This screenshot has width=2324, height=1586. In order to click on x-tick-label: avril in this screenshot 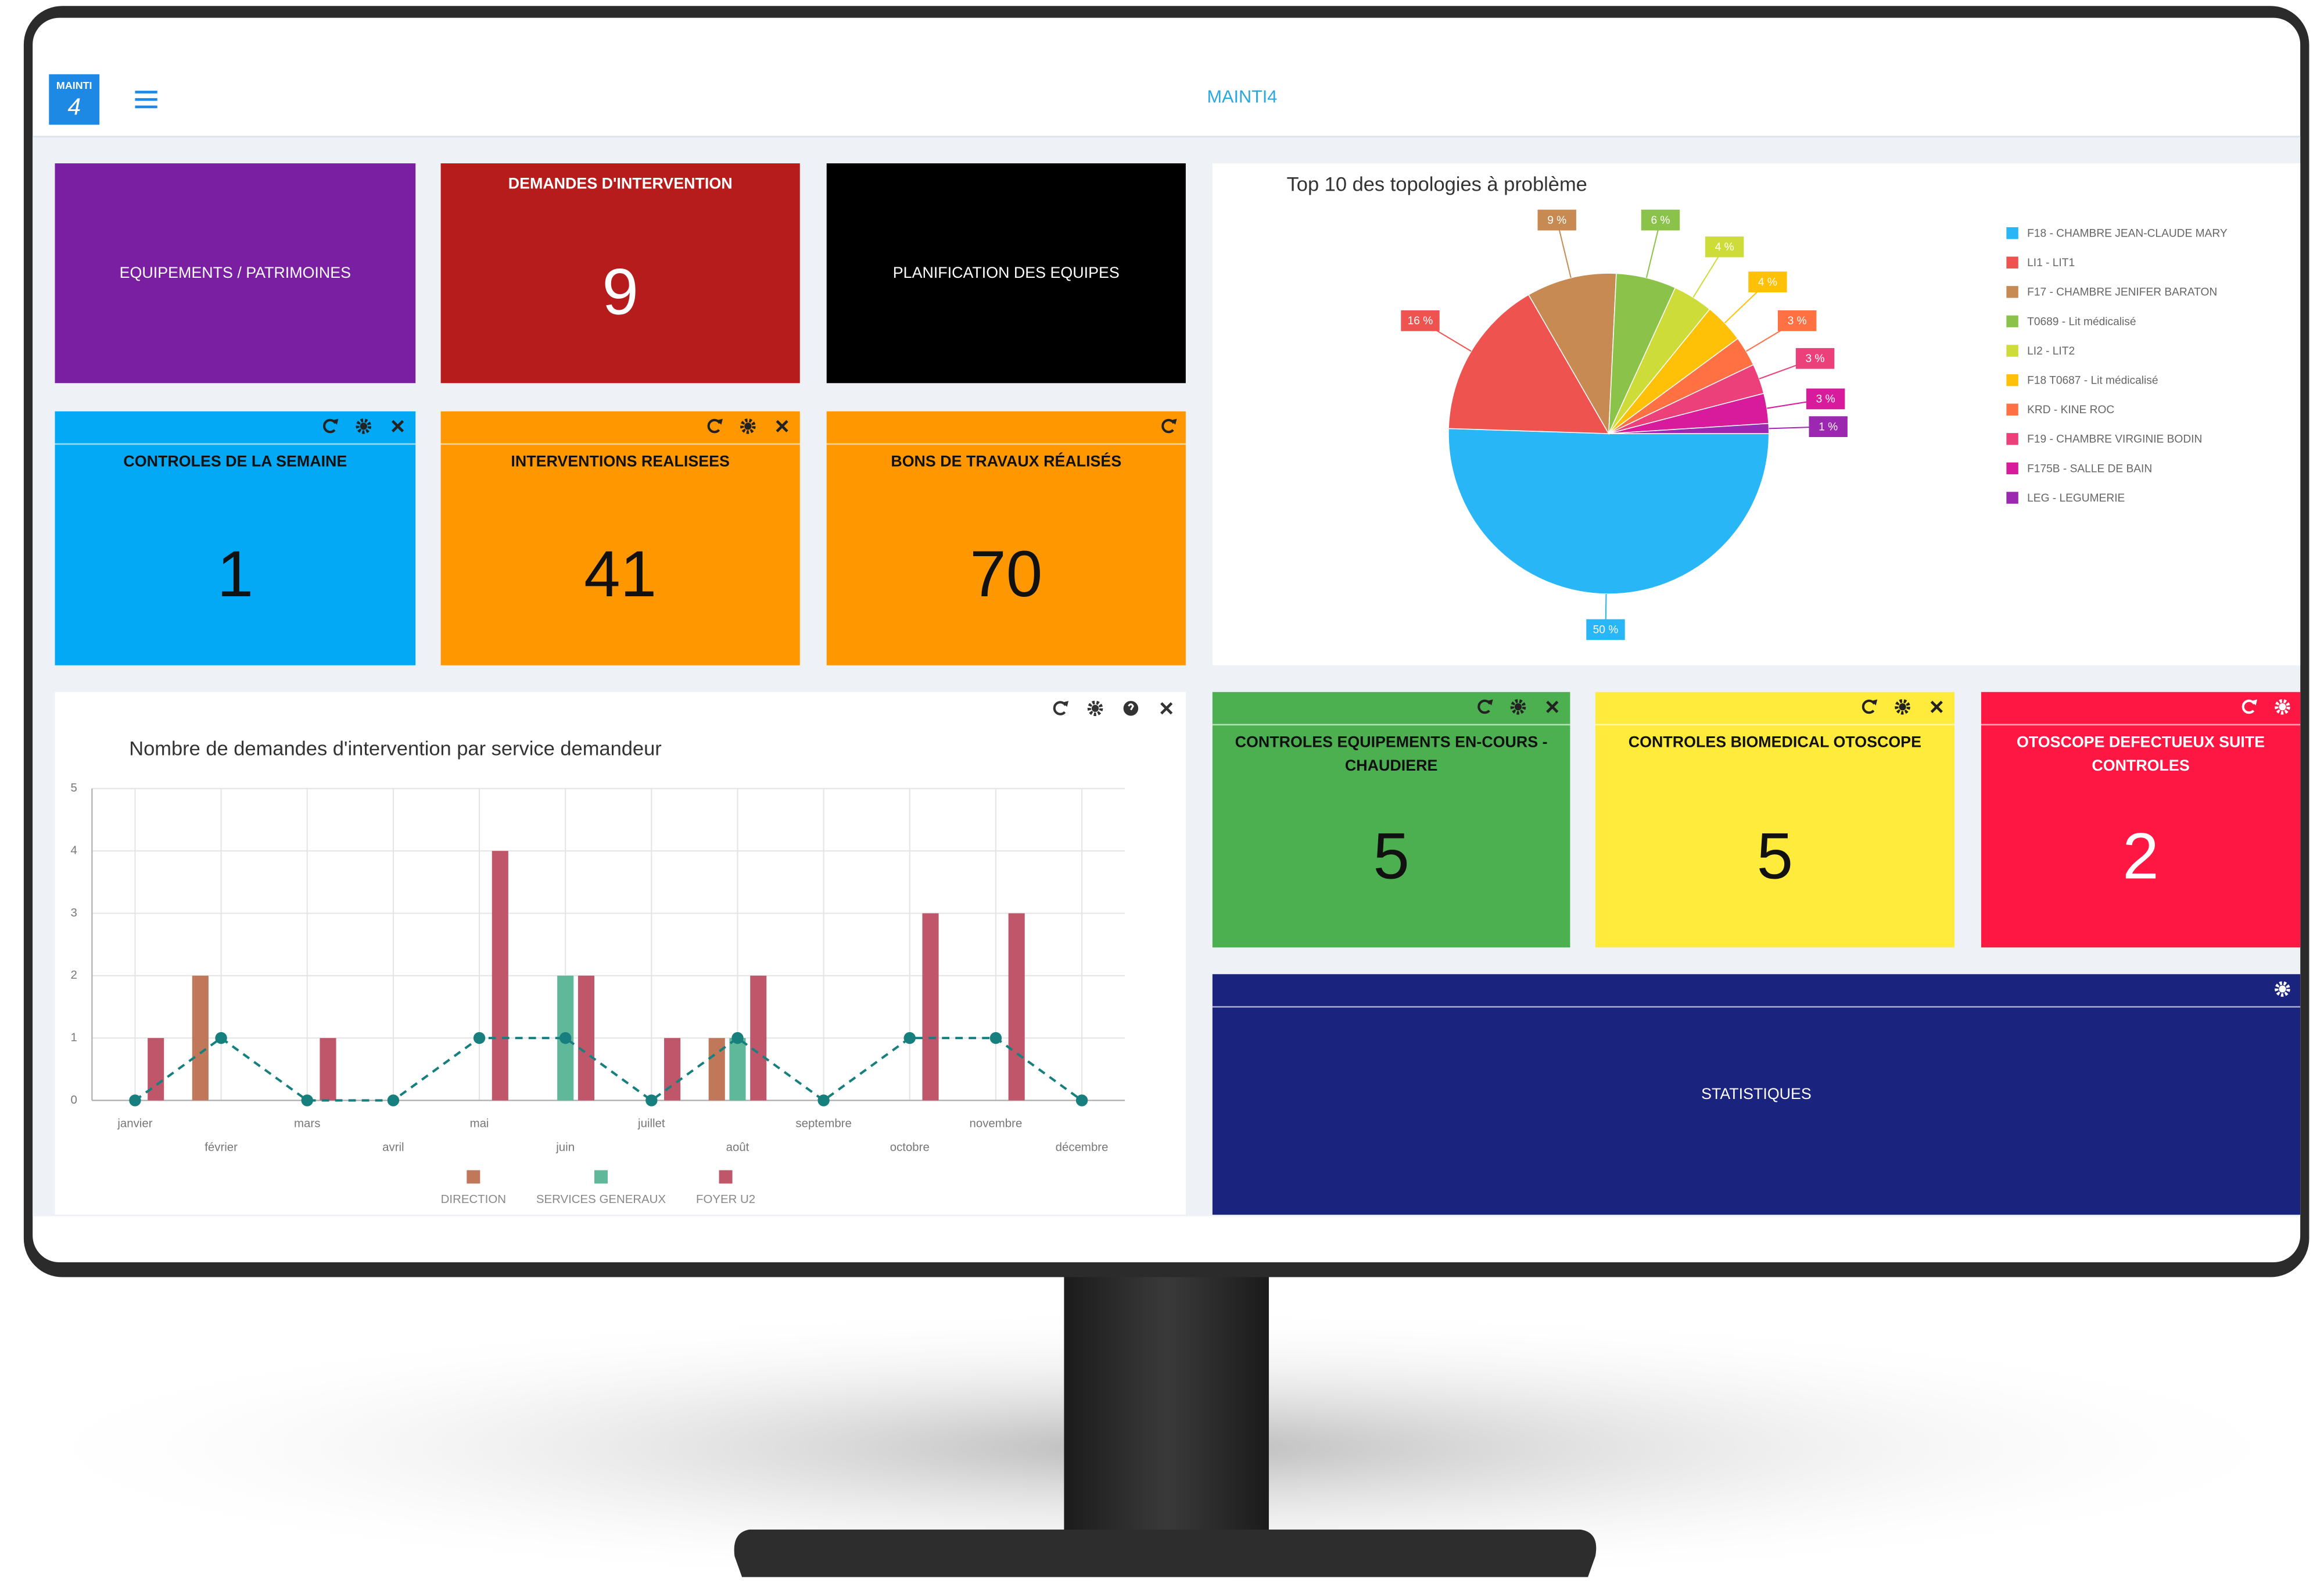, I will do `click(393, 1147)`.